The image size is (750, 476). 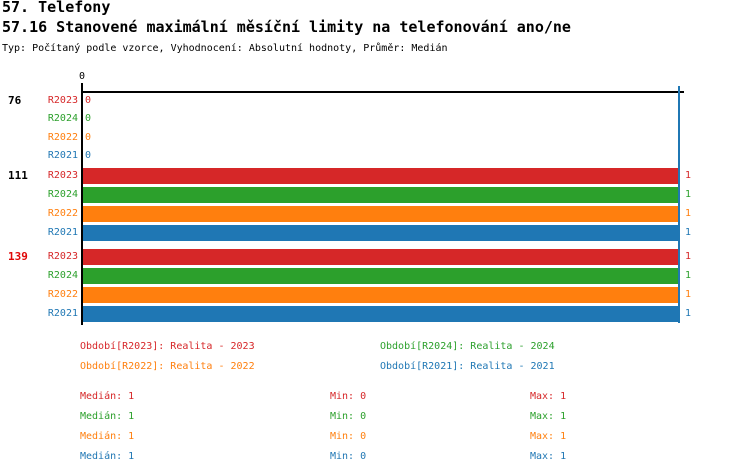 What do you see at coordinates (82, 76) in the screenshot?
I see `x-axis-tick-label-zero: 0` at bounding box center [82, 76].